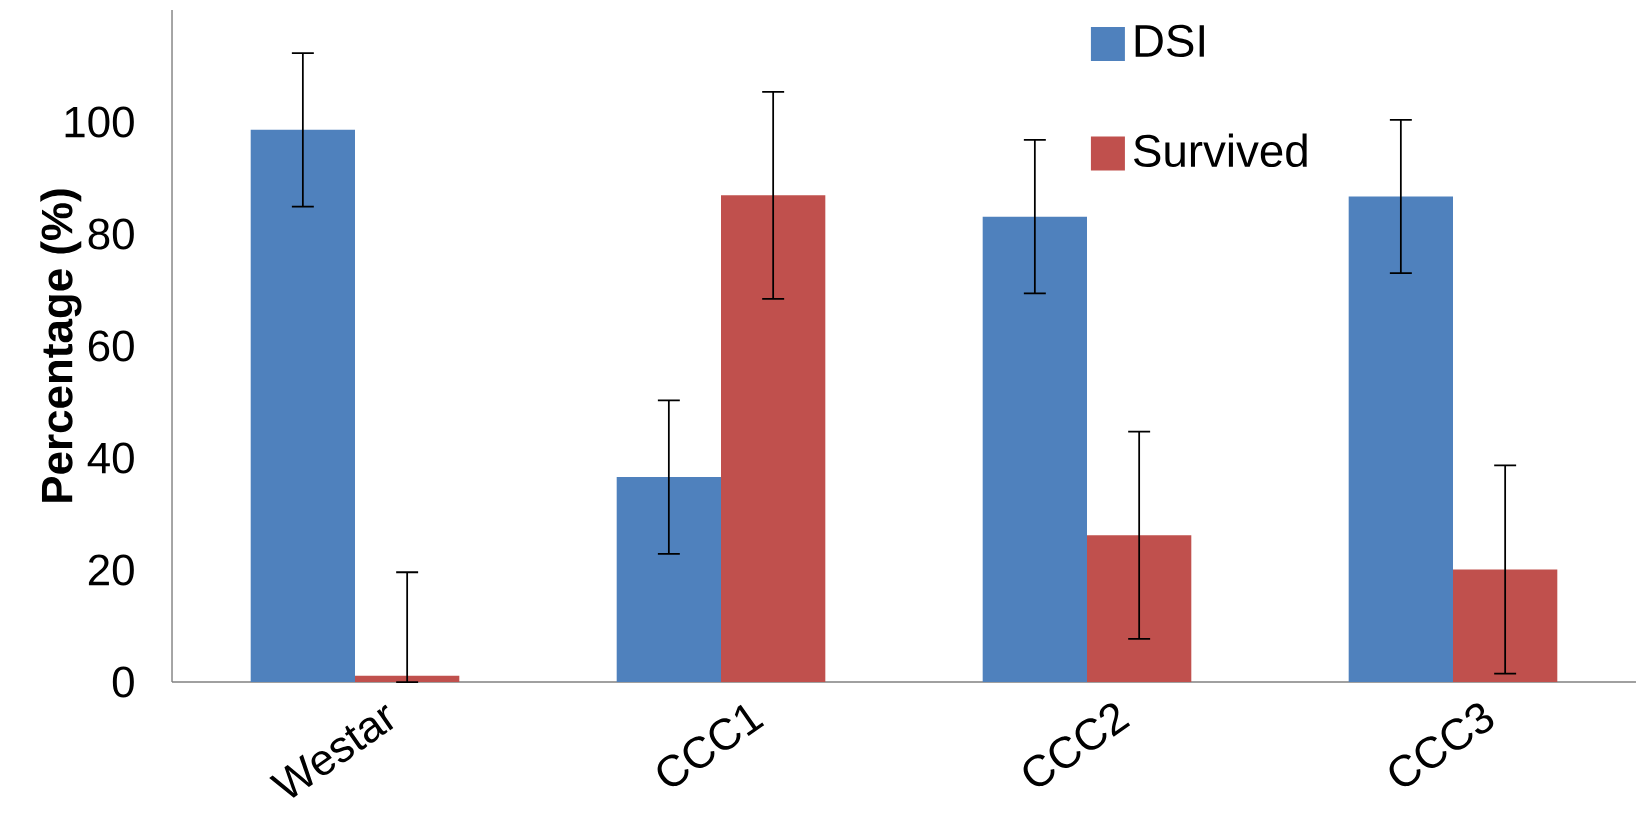  Describe the element at coordinates (111, 570) in the screenshot. I see `y-tick-label: 20` at that location.